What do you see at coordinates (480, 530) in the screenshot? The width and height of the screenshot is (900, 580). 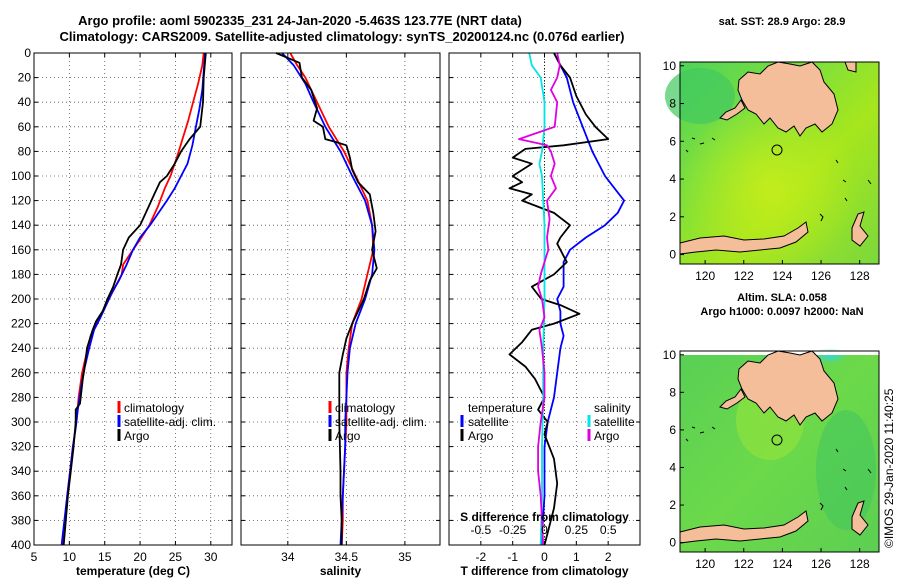 I see `top-tick-label: -0.5` at bounding box center [480, 530].